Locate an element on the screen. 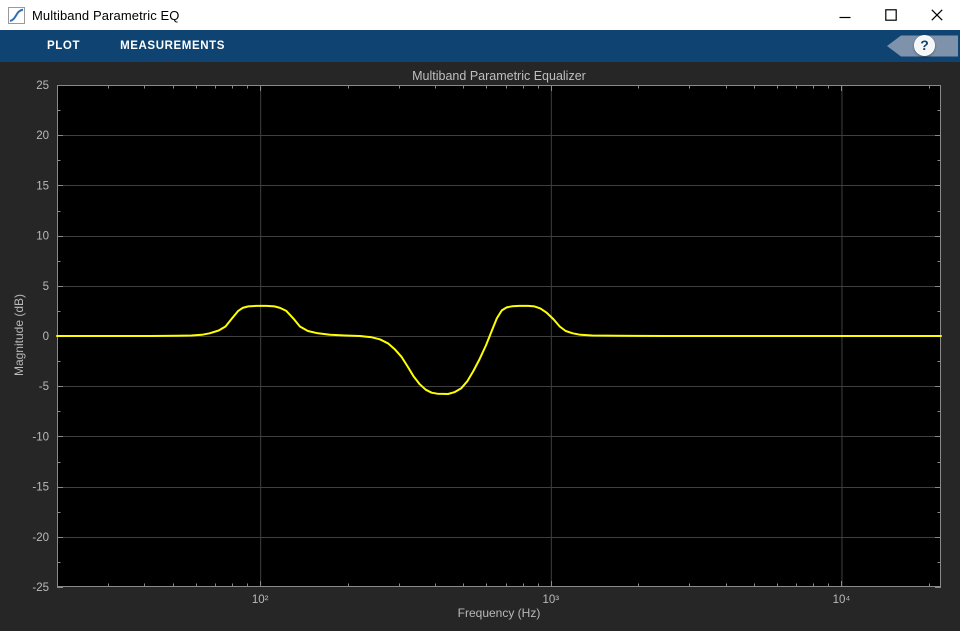 The width and height of the screenshot is (960, 631). svg-text: 10² is located at coordinates (260, 600).